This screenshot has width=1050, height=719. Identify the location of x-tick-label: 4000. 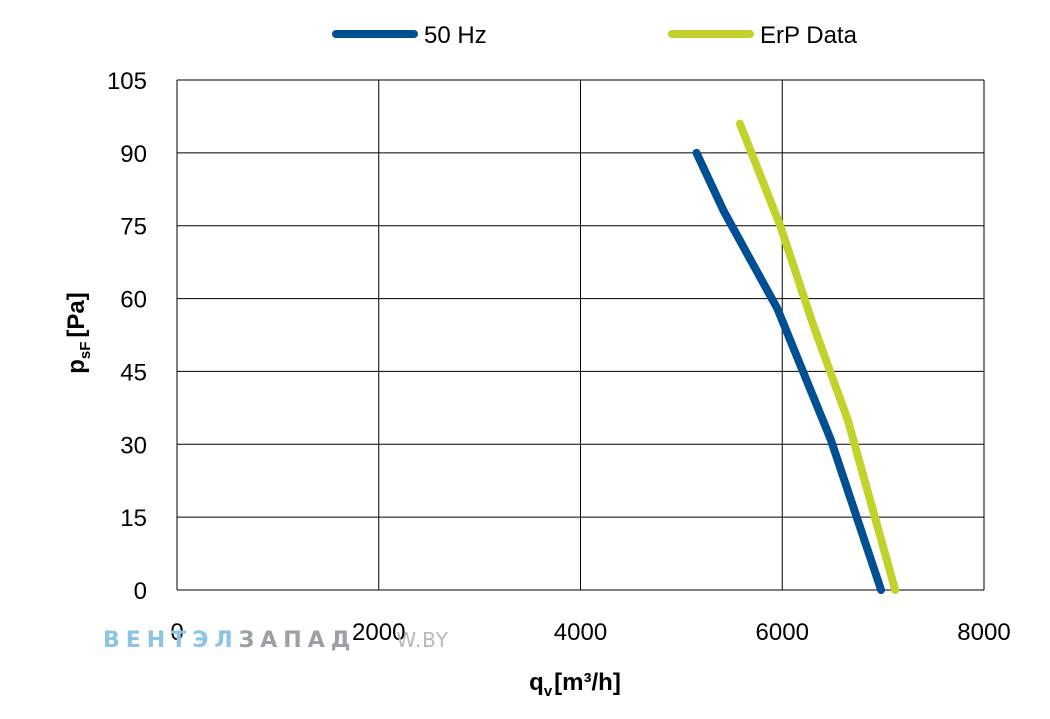
(580, 632).